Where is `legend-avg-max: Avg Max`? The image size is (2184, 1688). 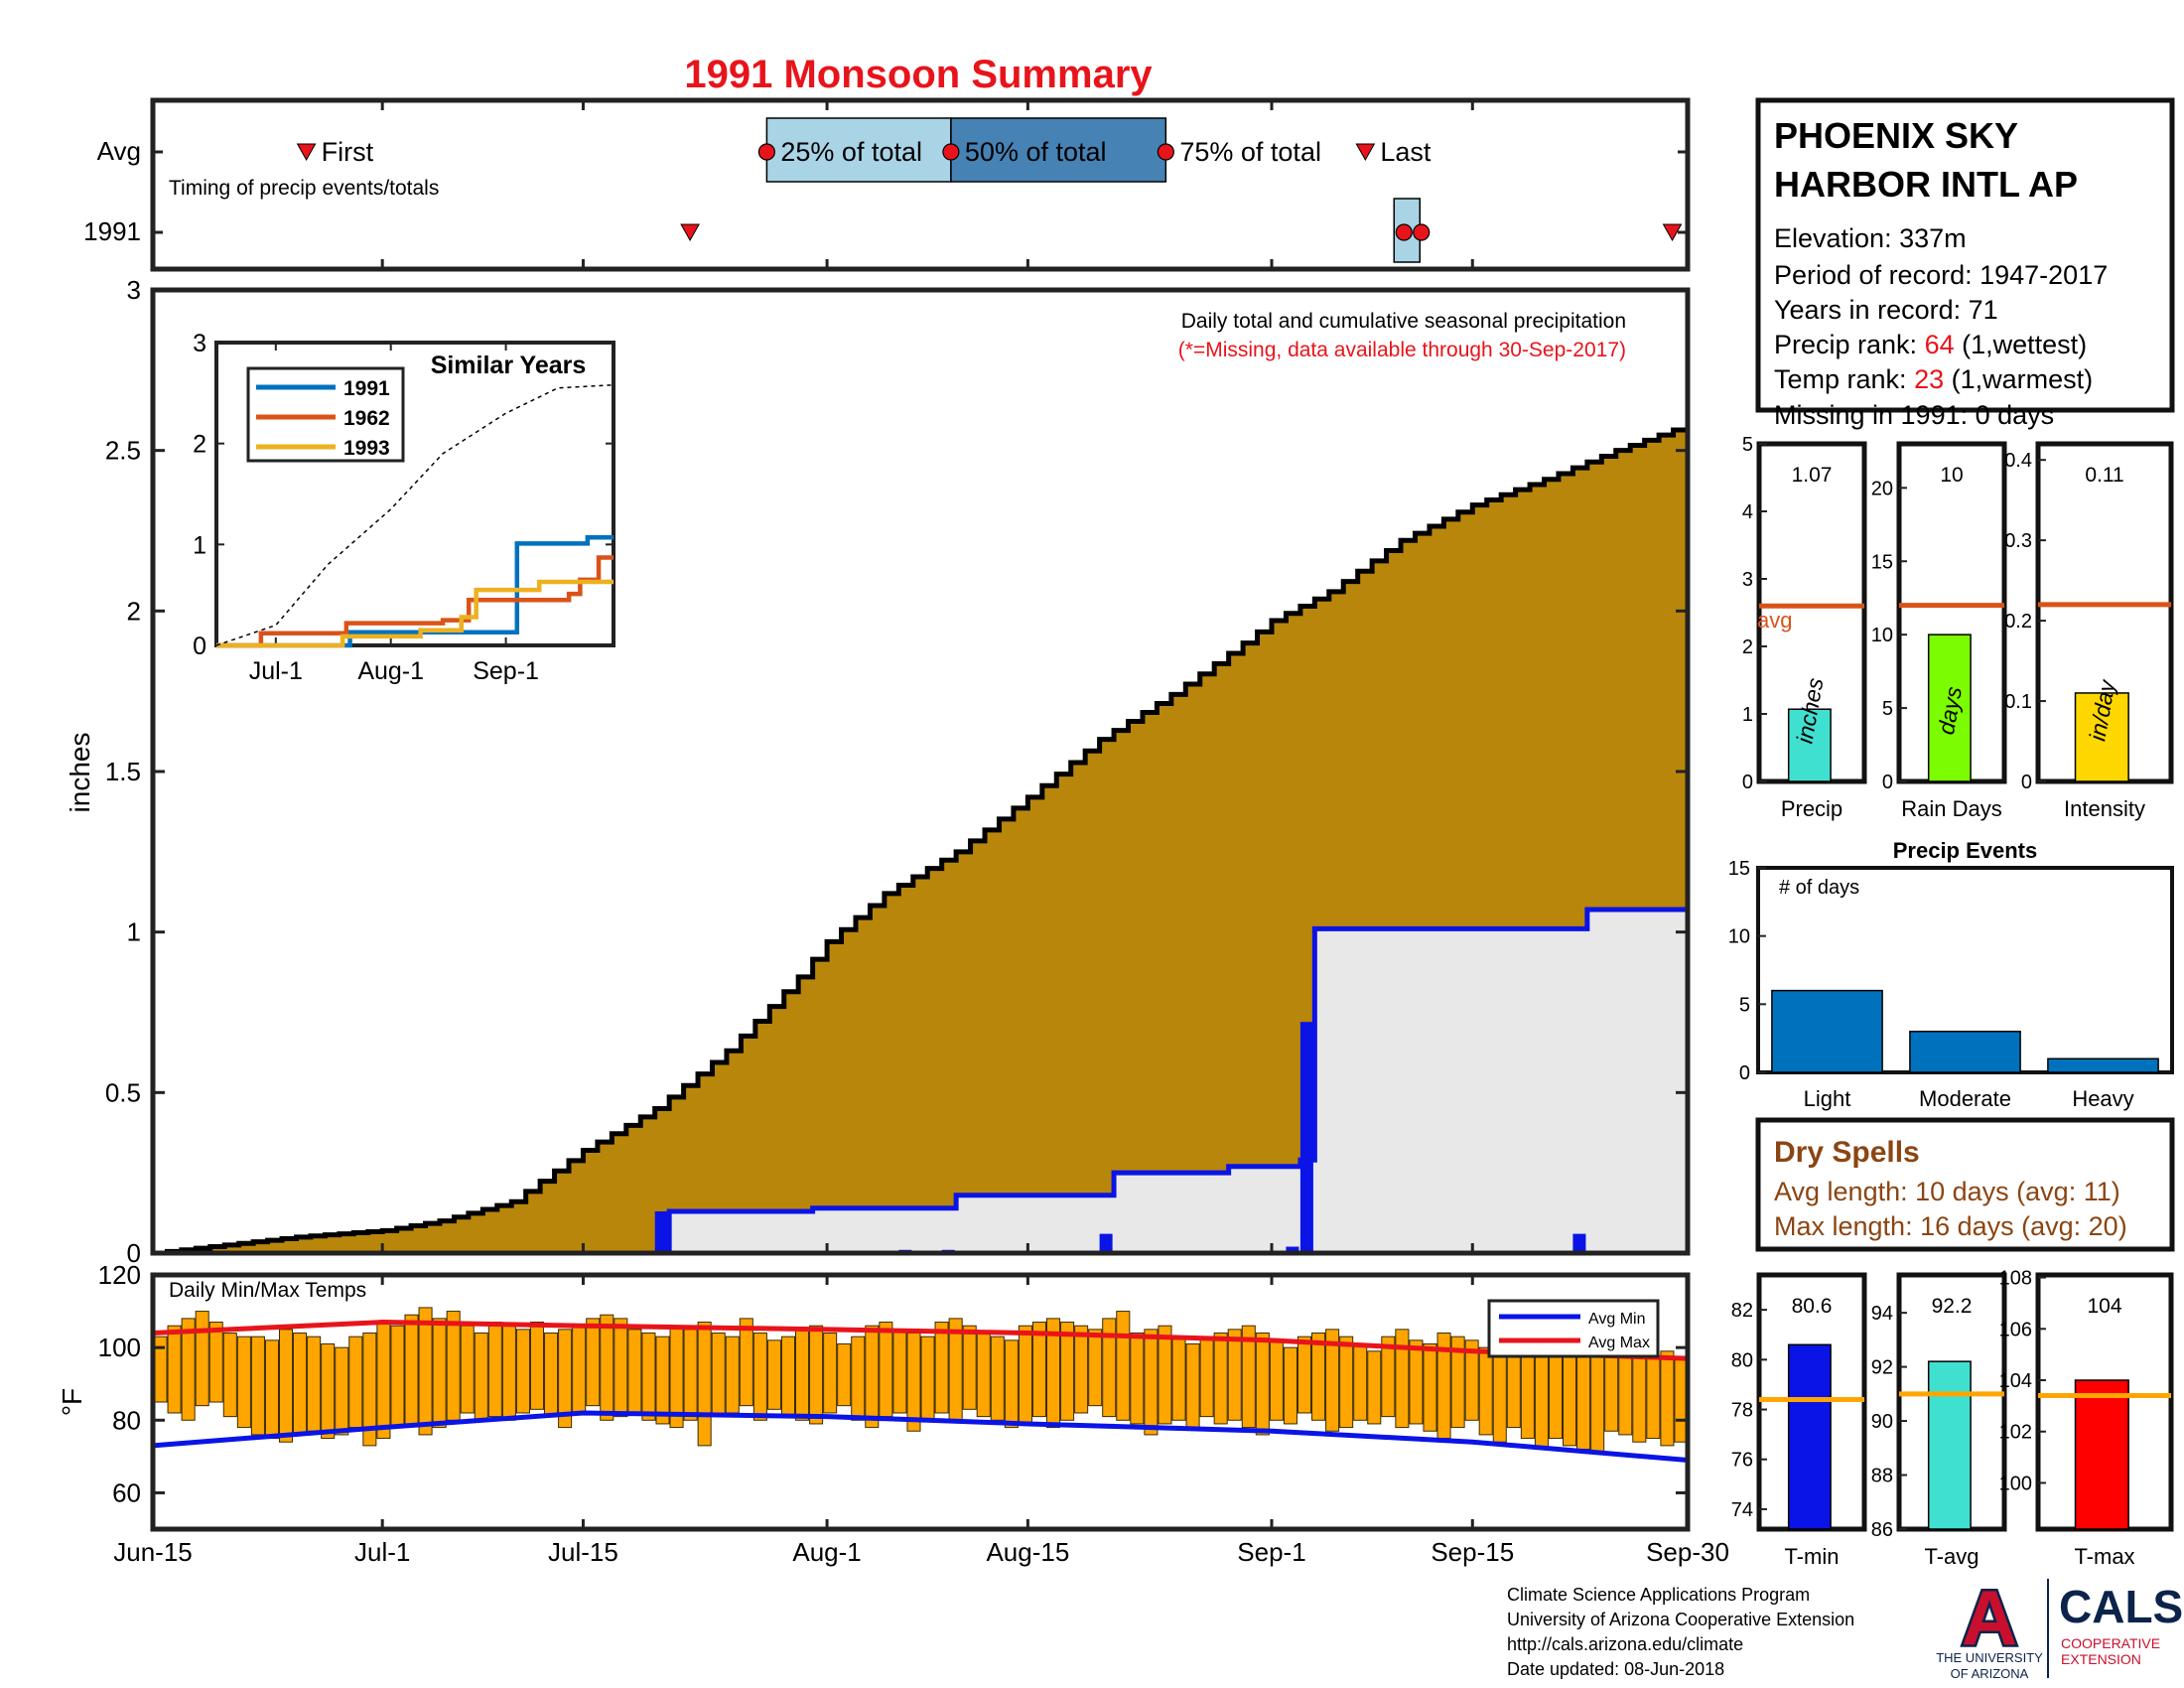 legend-avg-max: Avg Max is located at coordinates (1619, 1343).